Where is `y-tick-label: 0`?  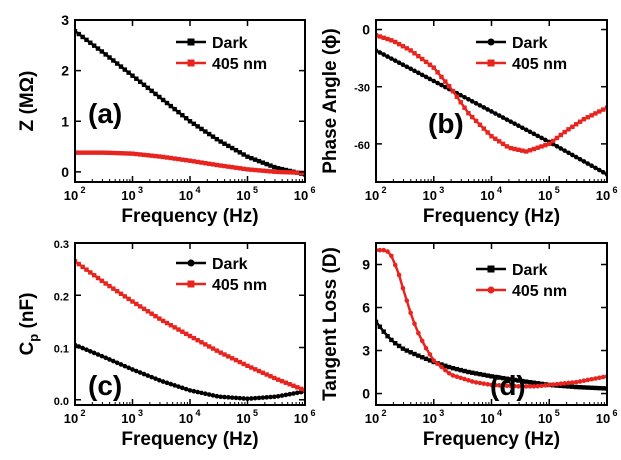 y-tick-label: 0 is located at coordinates (366, 394).